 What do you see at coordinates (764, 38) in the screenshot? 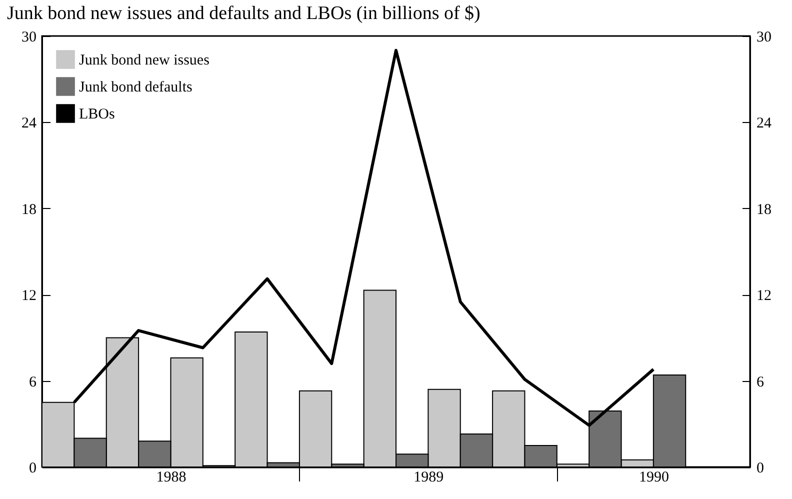
I see `y2-tick-label: 30` at bounding box center [764, 38].